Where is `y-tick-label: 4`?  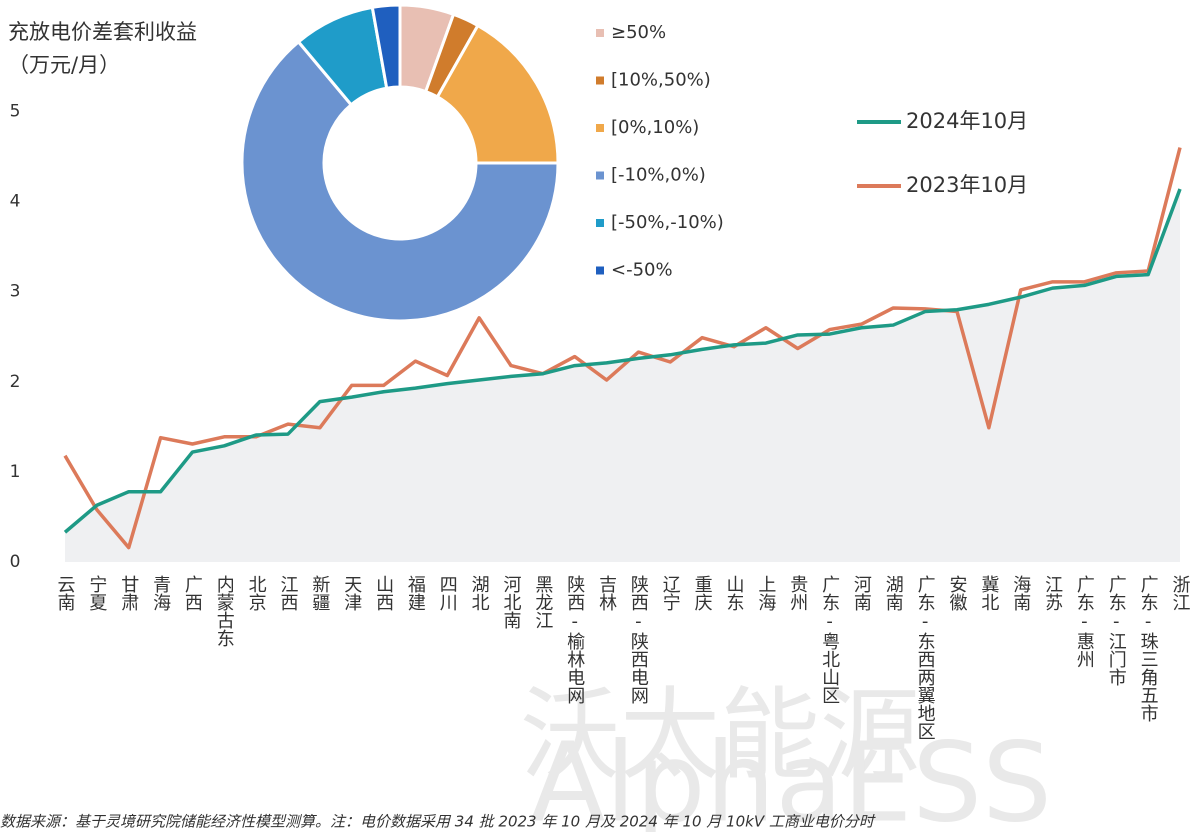 y-tick-label: 4 is located at coordinates (15, 202).